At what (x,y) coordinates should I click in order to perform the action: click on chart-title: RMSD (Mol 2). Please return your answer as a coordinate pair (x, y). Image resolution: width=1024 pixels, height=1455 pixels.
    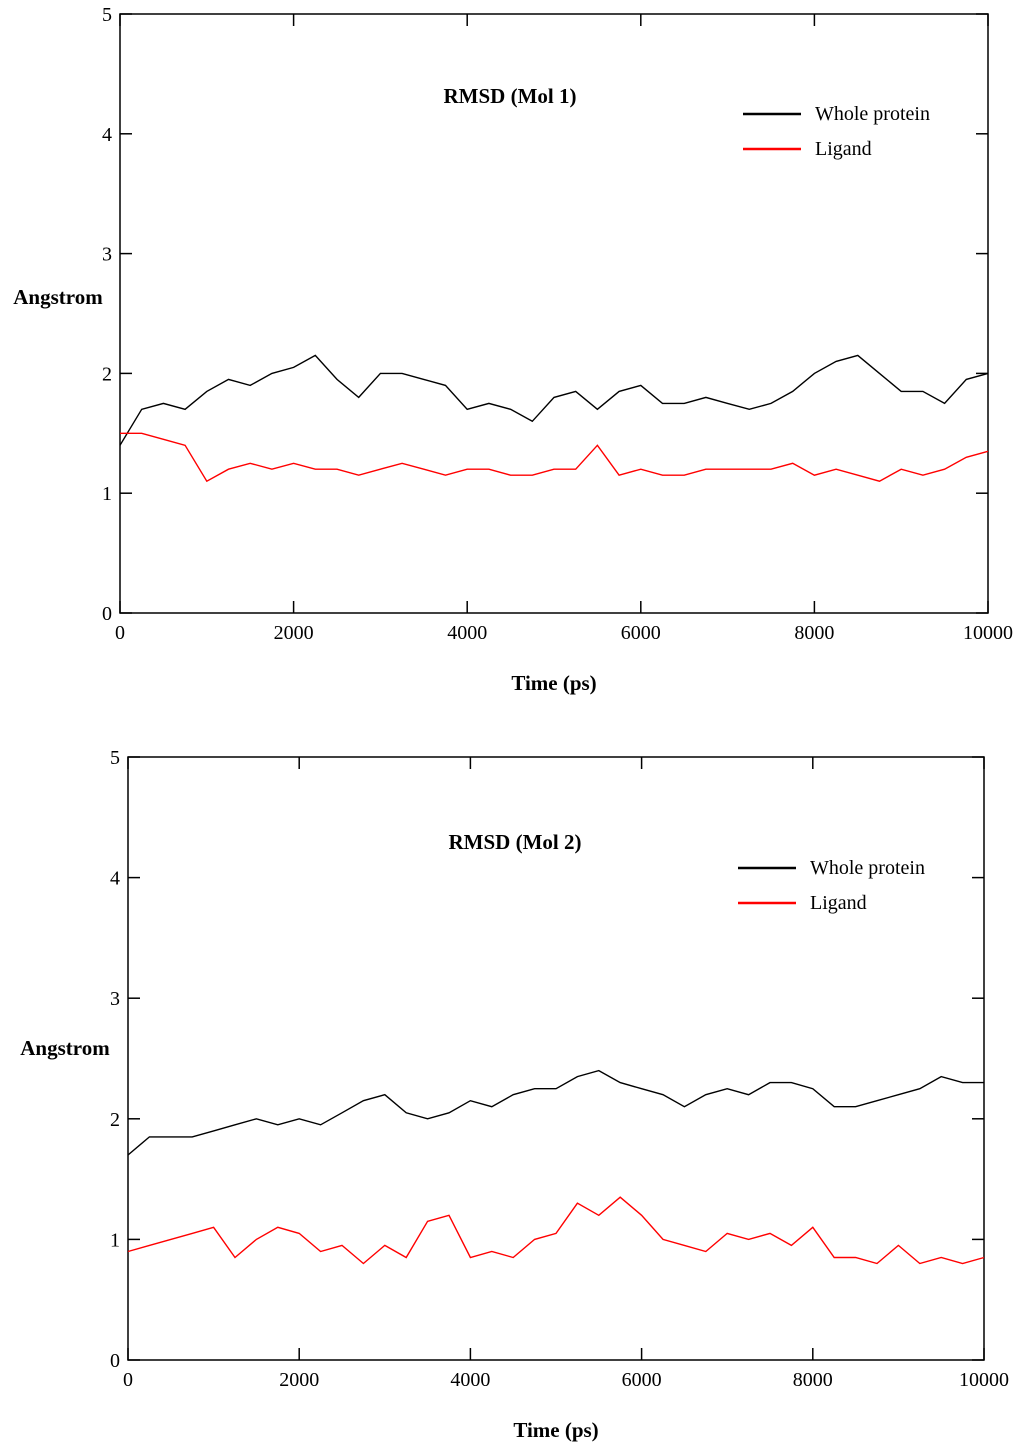
    Looking at the image, I should click on (515, 842).